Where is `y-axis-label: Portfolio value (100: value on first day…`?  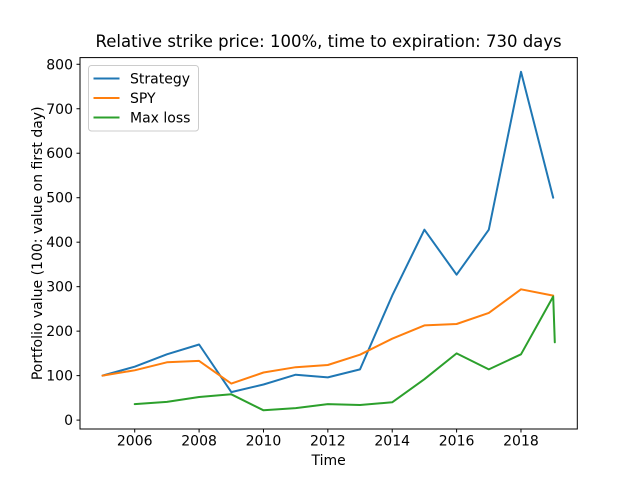
y-axis-label: Portfolio value (100: value on first day… is located at coordinates (38, 243).